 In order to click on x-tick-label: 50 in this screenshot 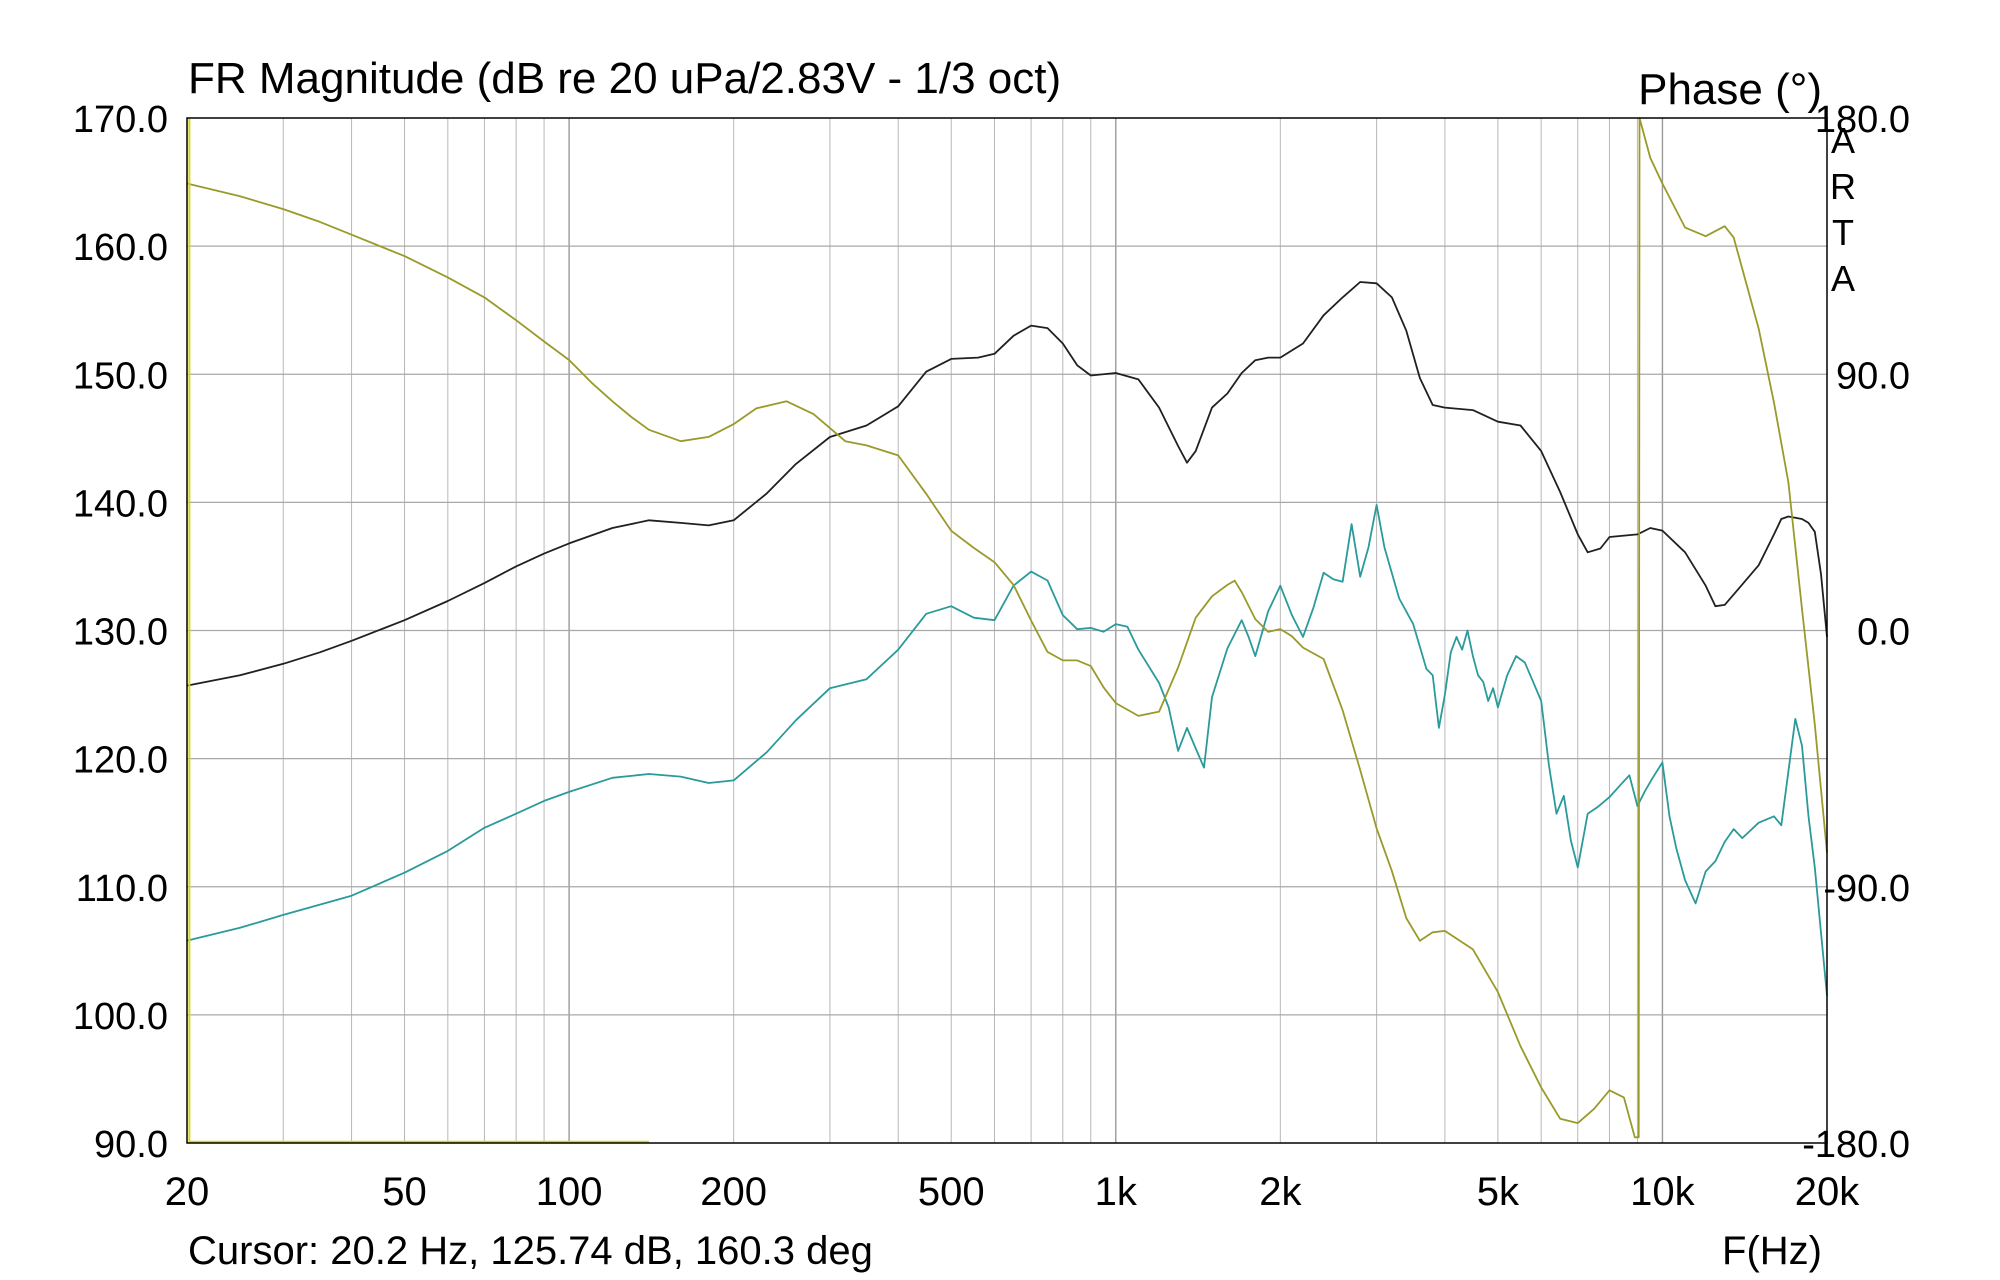, I will do `click(404, 1192)`.